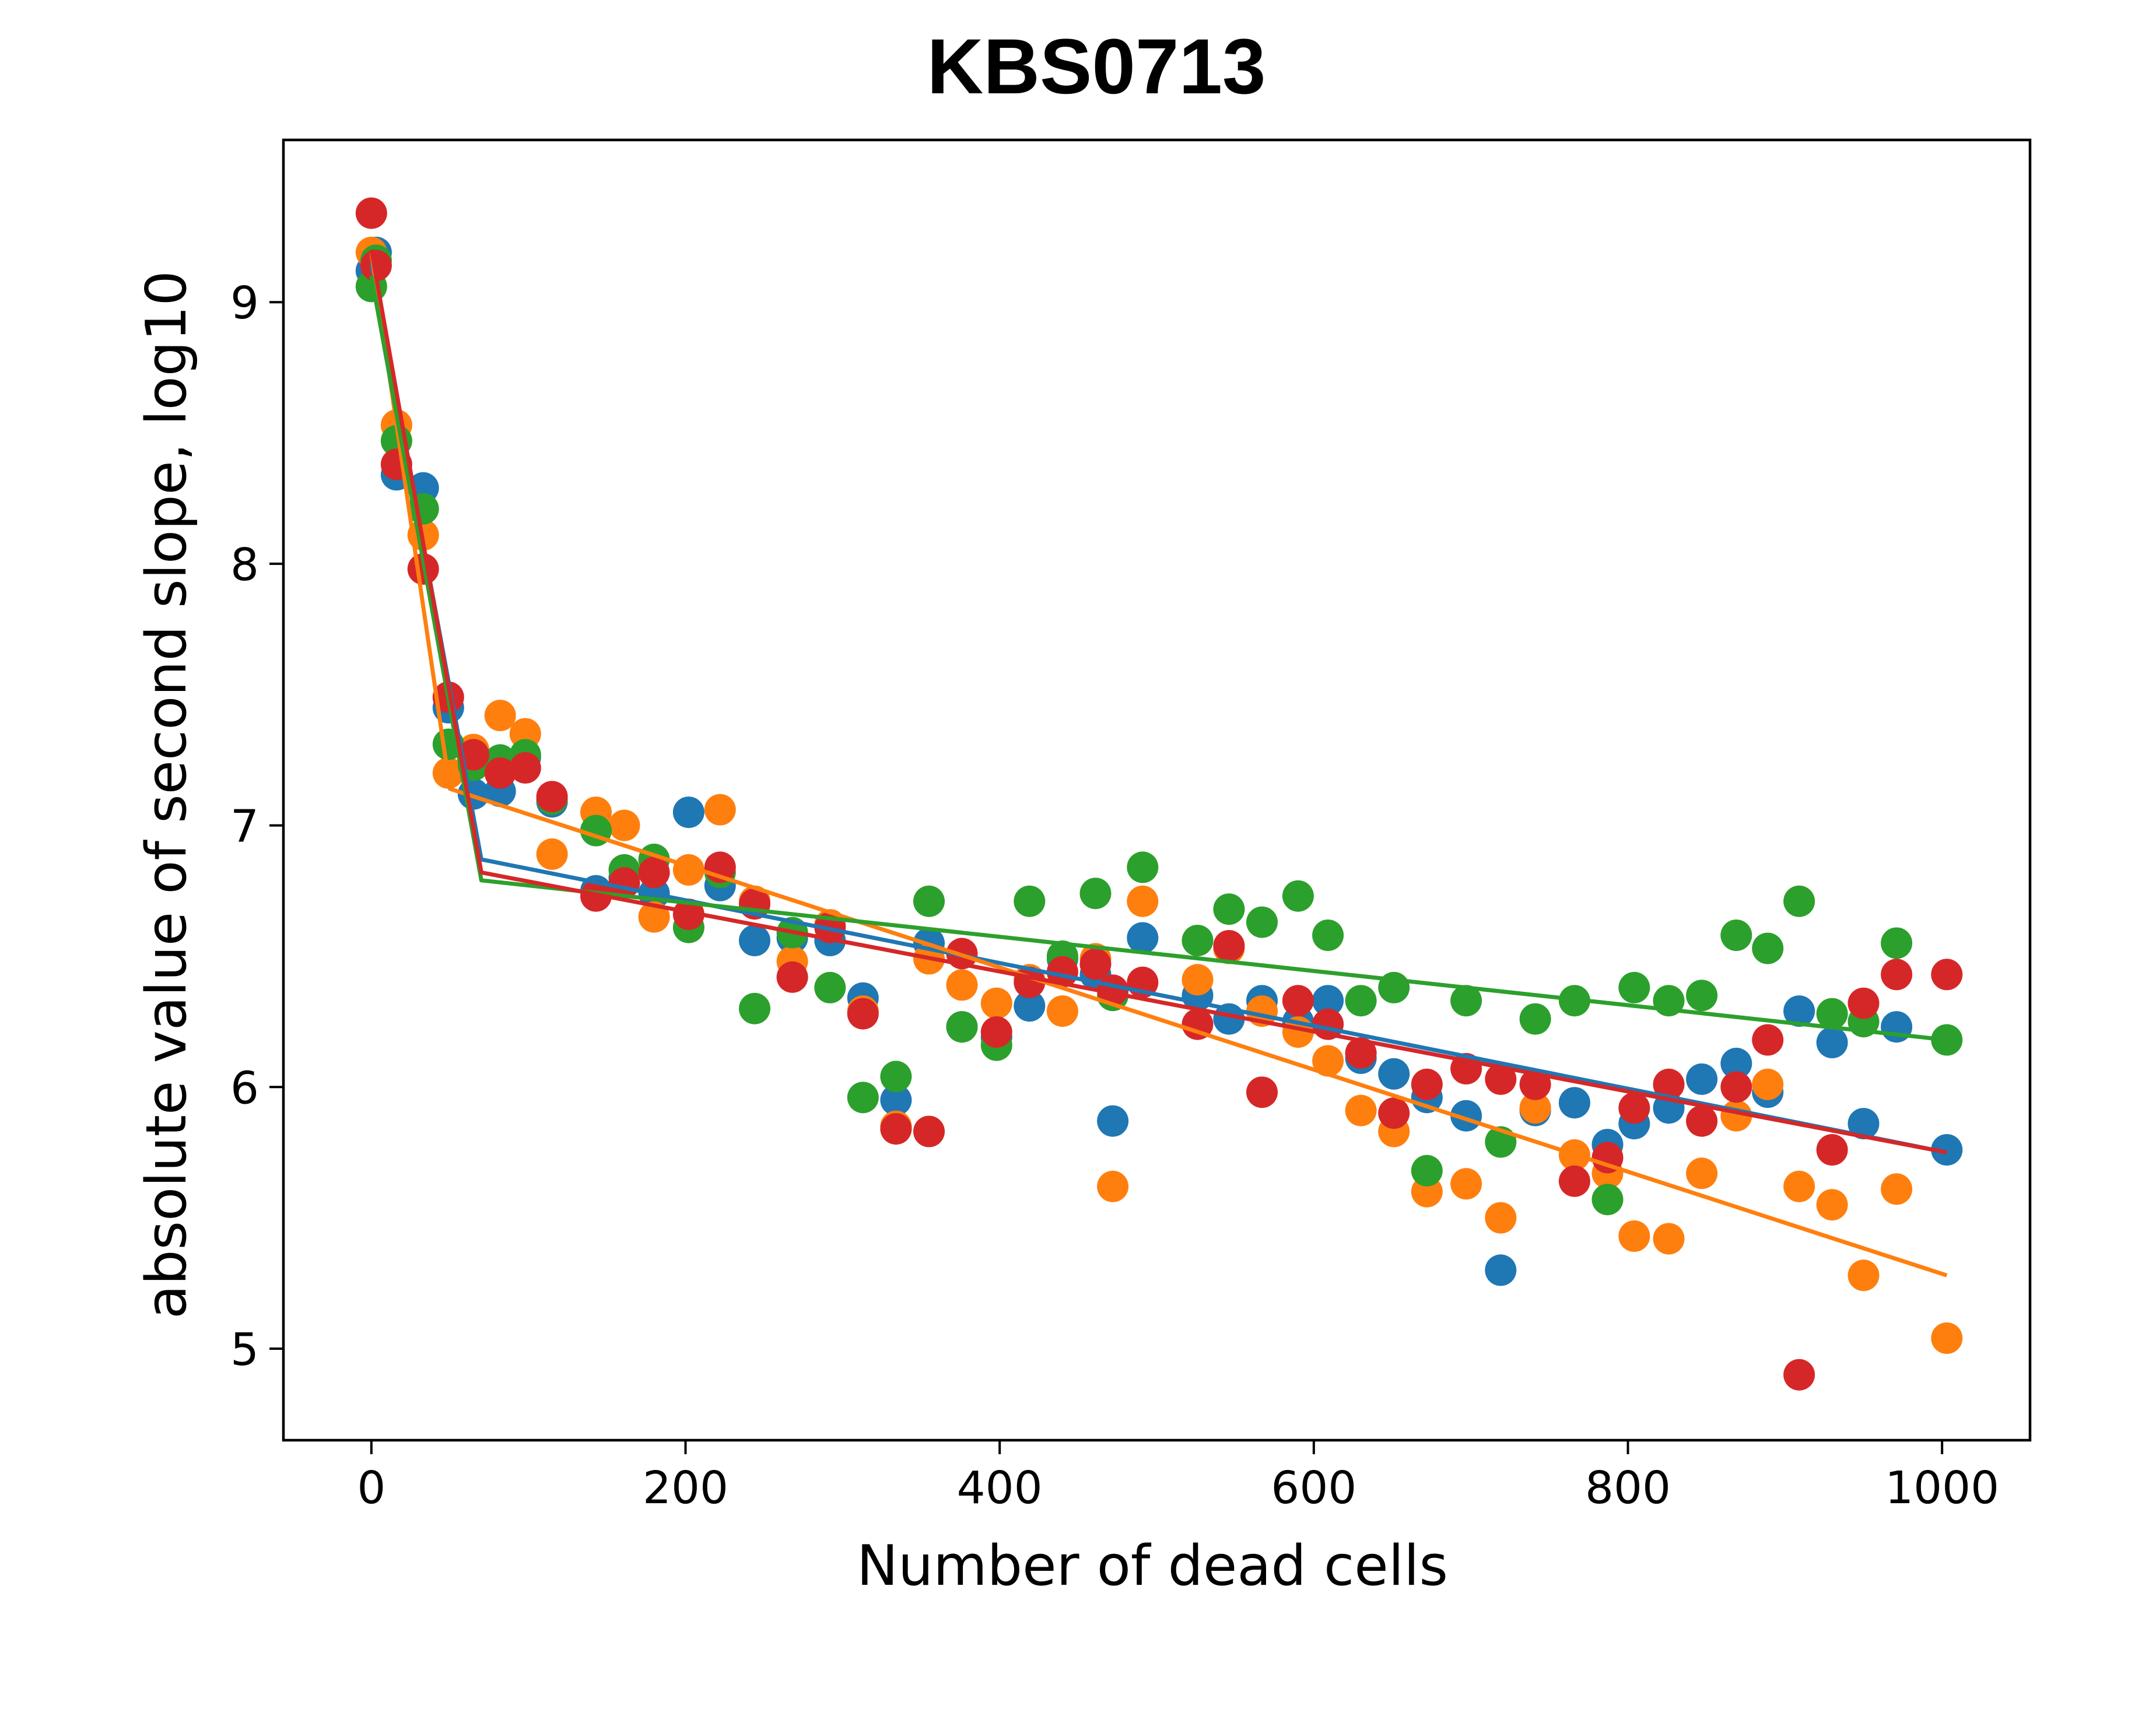  Describe the element at coordinates (245, 827) in the screenshot. I see `y-tick-label-7: 7` at that location.